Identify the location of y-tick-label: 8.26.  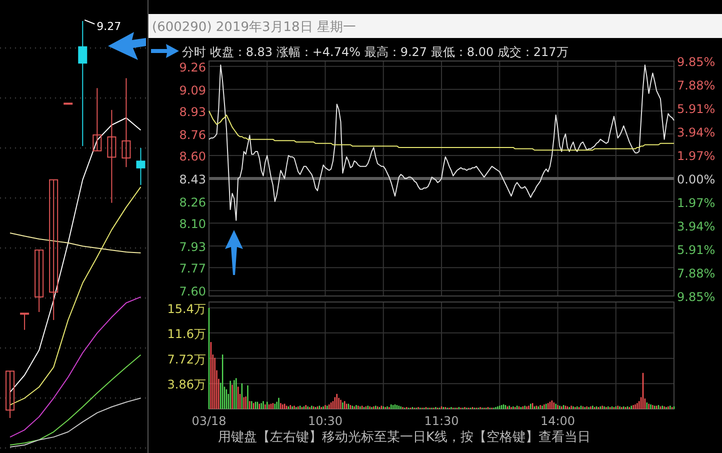
(192, 202).